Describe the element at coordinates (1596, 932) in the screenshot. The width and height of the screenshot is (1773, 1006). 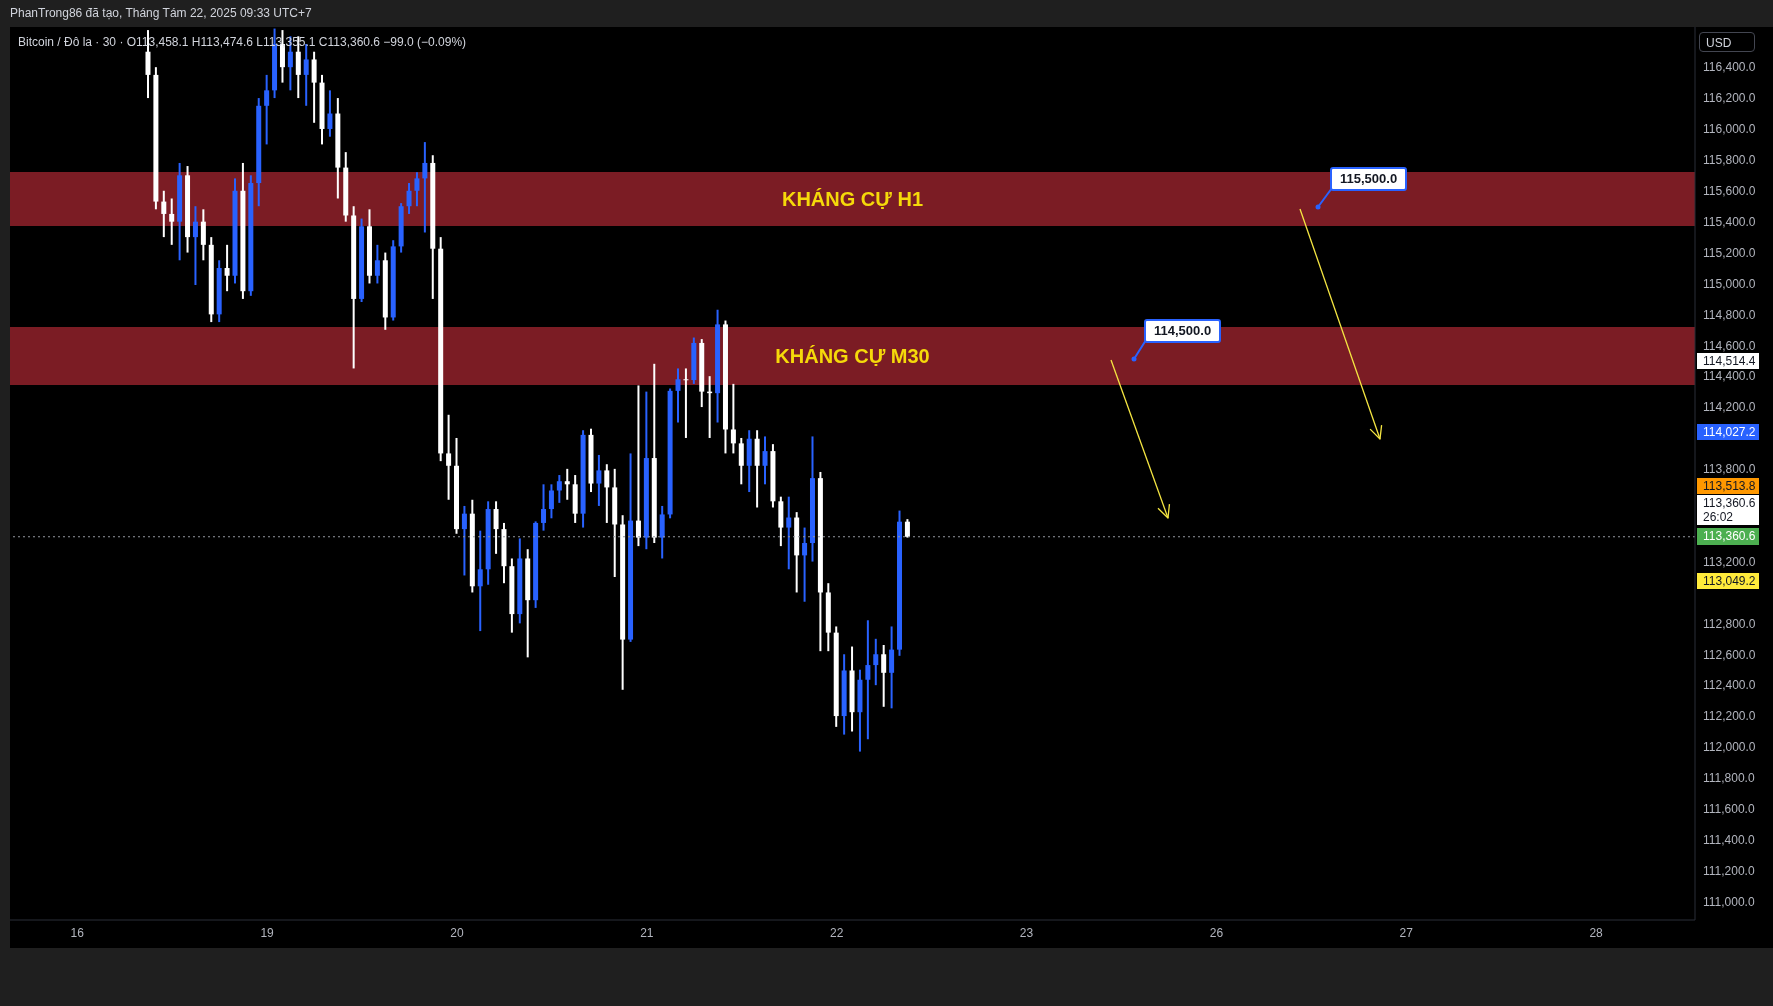
I see `x-tick-label: 28` at that location.